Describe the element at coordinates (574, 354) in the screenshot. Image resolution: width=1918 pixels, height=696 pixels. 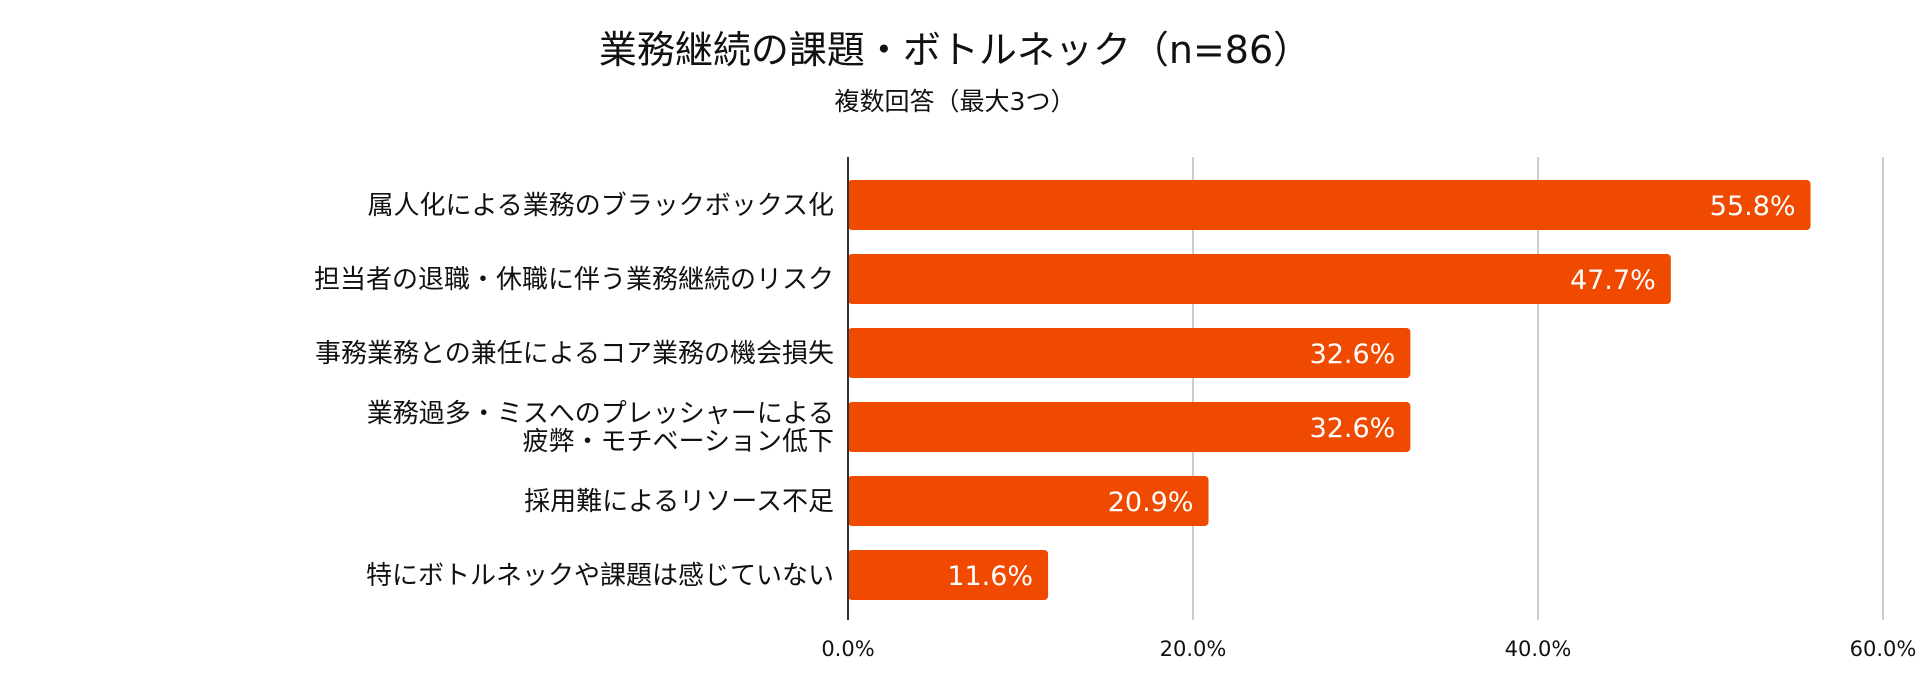
I see `category-label: 事務業務との兼任によるコア業務の機会損失` at that location.